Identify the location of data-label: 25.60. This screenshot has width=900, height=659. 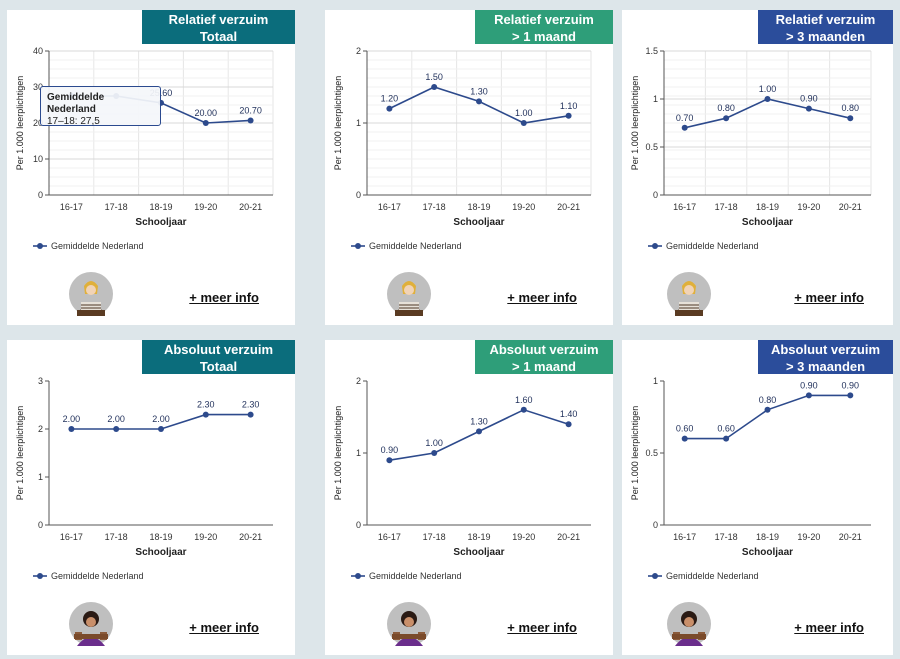
(161, 93).